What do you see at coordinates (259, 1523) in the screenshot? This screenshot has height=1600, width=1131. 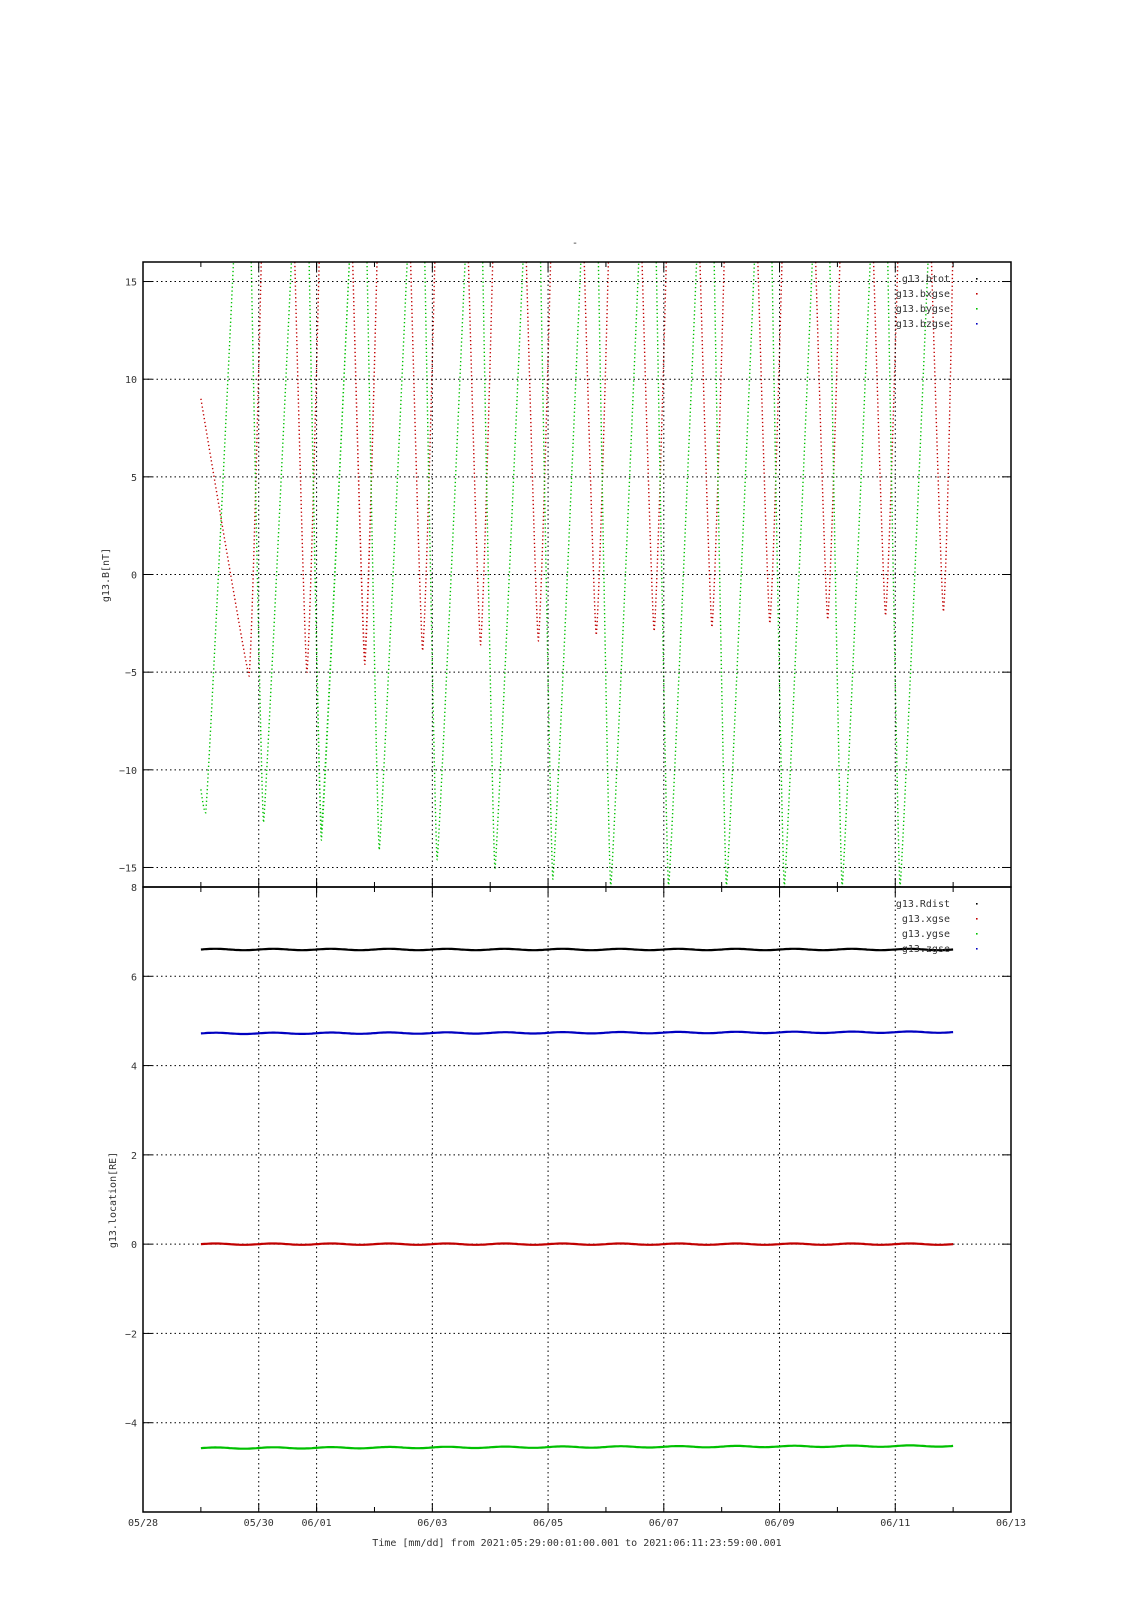 I see `x-tick-label: 05/30` at bounding box center [259, 1523].